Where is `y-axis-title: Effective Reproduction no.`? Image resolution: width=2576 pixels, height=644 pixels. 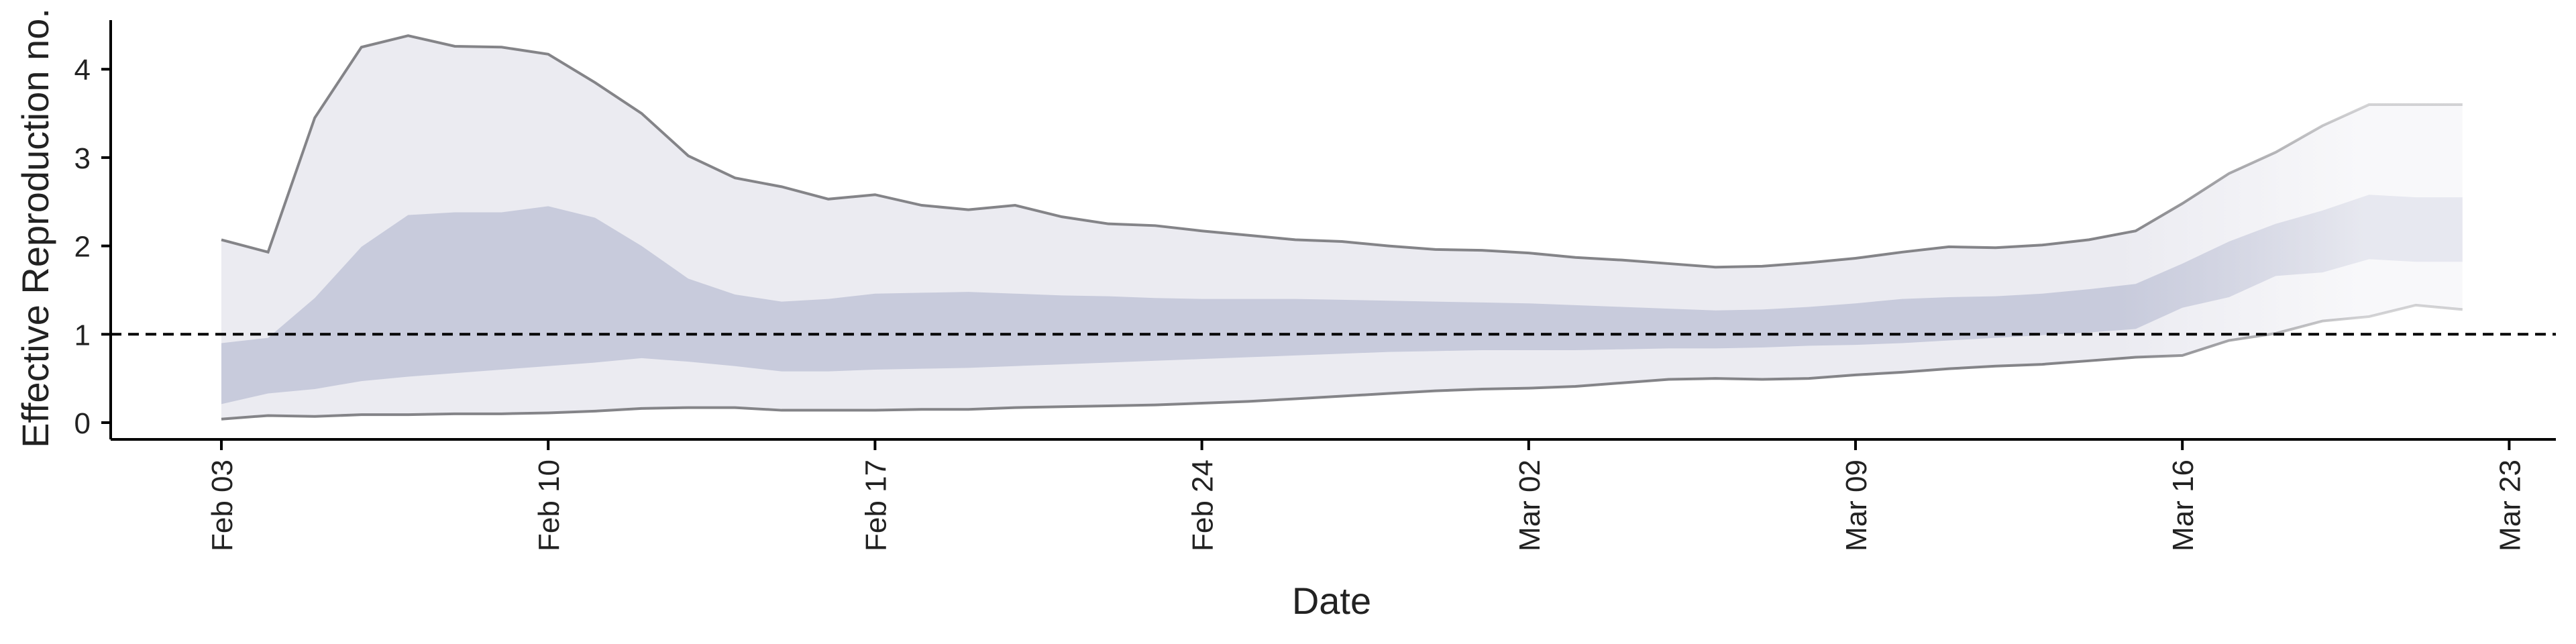
y-axis-title: Effective Reproduction no. is located at coordinates (35, 228).